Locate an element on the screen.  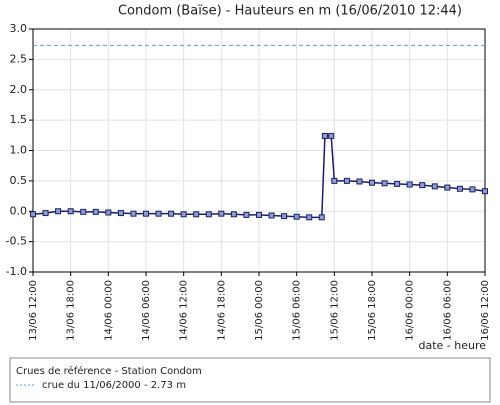
y-tick-label: 0.5 is located at coordinates (19, 180).